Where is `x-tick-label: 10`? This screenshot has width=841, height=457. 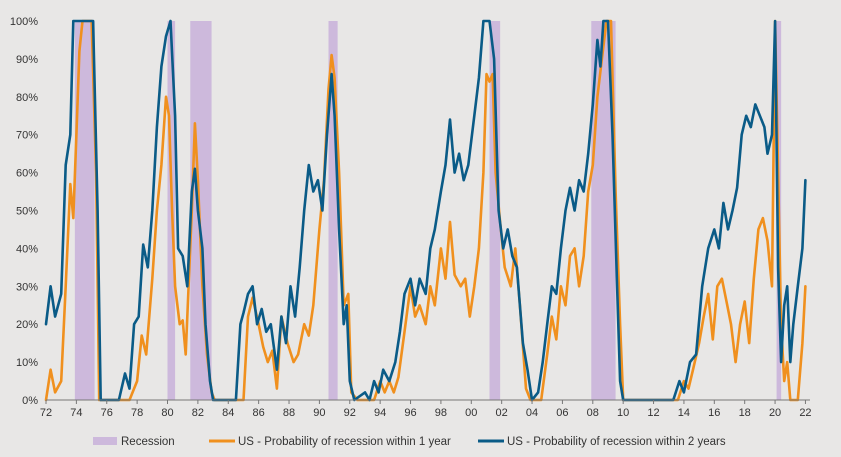
x-tick-label: 10 is located at coordinates (623, 413).